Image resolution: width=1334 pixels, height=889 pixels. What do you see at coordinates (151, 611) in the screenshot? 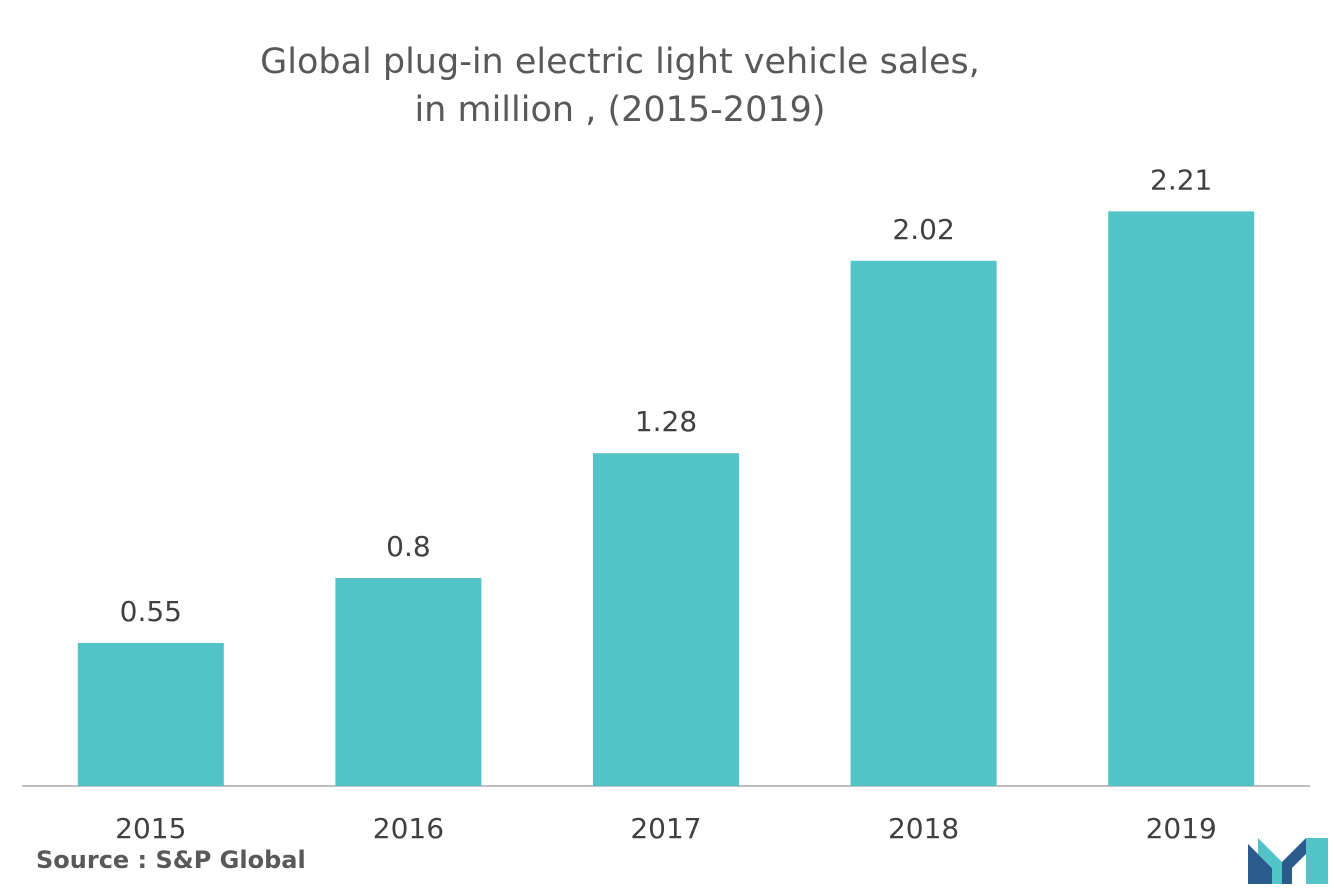
I see `data-label-2015: 0.55` at bounding box center [151, 611].